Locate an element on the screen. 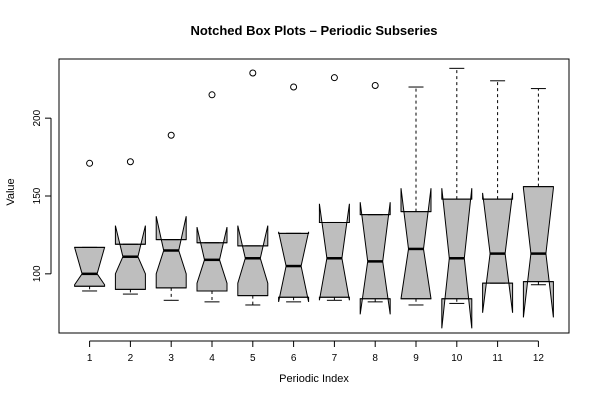 The height and width of the screenshot is (400, 599). y-tick-label: 100 is located at coordinates (37, 273).